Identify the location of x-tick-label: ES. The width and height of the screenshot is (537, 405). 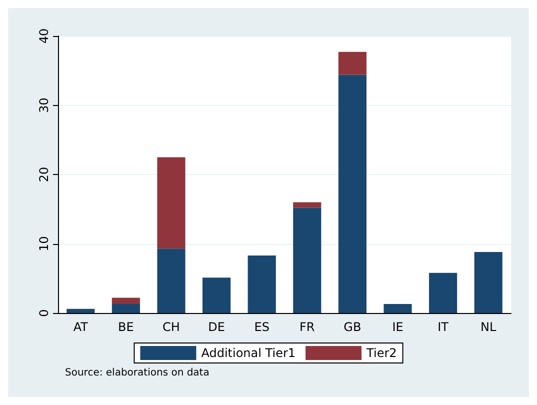
(262, 327).